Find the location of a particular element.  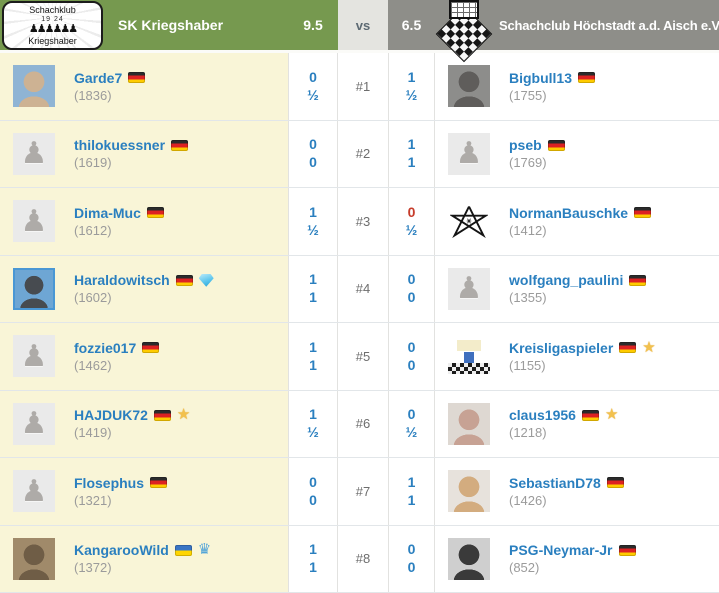

player-cell-left: HAJDUK72 ★ (1419) is located at coordinates (144, 423).